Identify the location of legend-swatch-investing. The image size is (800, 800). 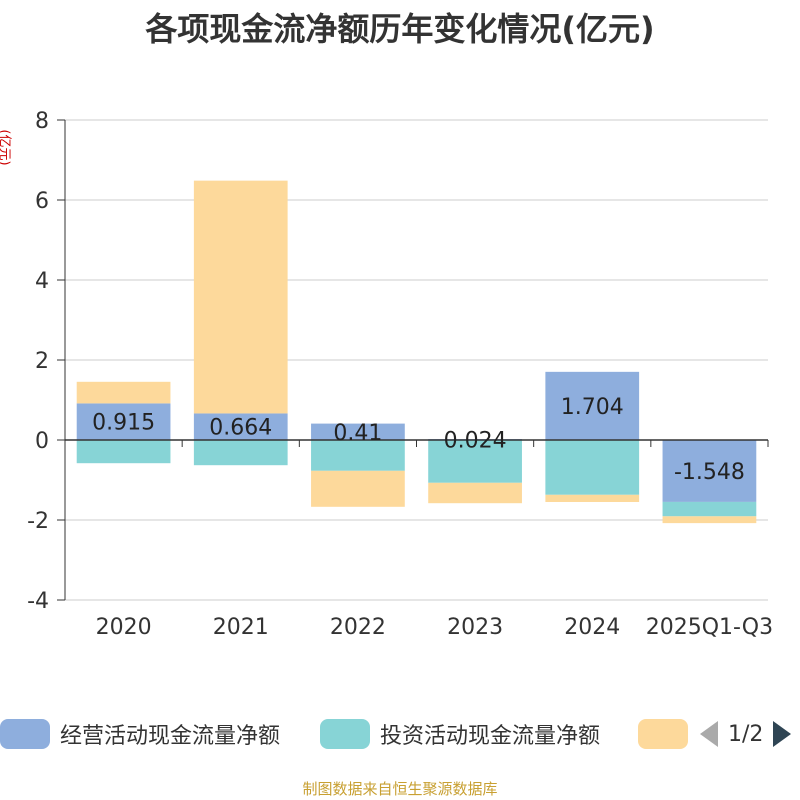
(345, 734).